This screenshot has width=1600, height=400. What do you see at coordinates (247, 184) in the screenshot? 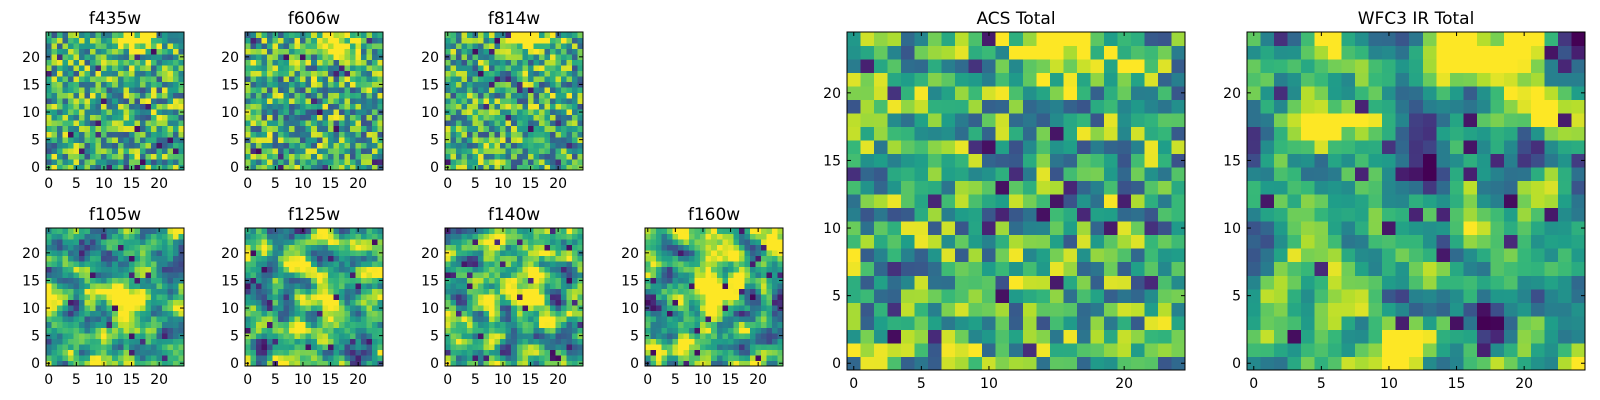
I see `x-tick-label: 0` at bounding box center [247, 184].